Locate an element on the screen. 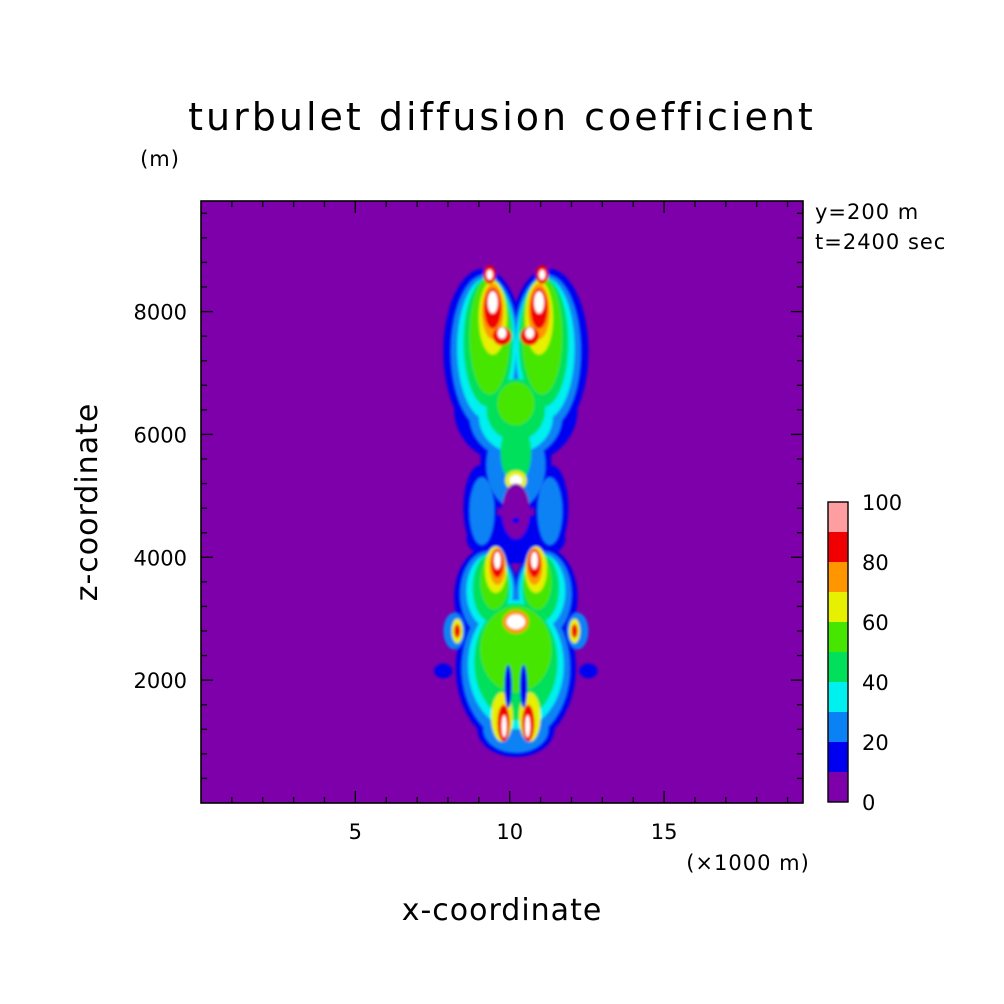 This screenshot has width=1004, height=1004. x-tick-label: 5 is located at coordinates (355, 832).